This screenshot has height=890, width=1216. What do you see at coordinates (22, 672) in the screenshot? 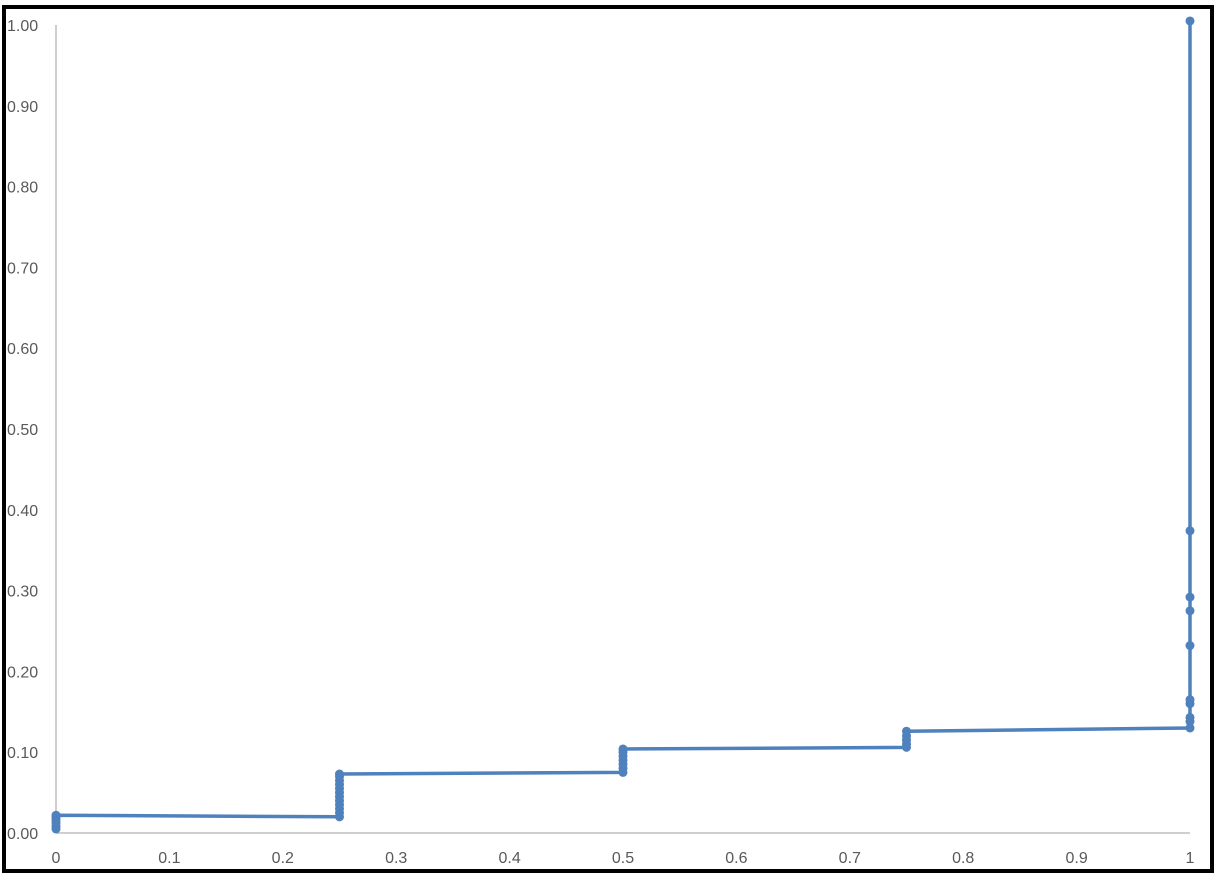
I see `y-tick-label: 0.20` at bounding box center [22, 672].